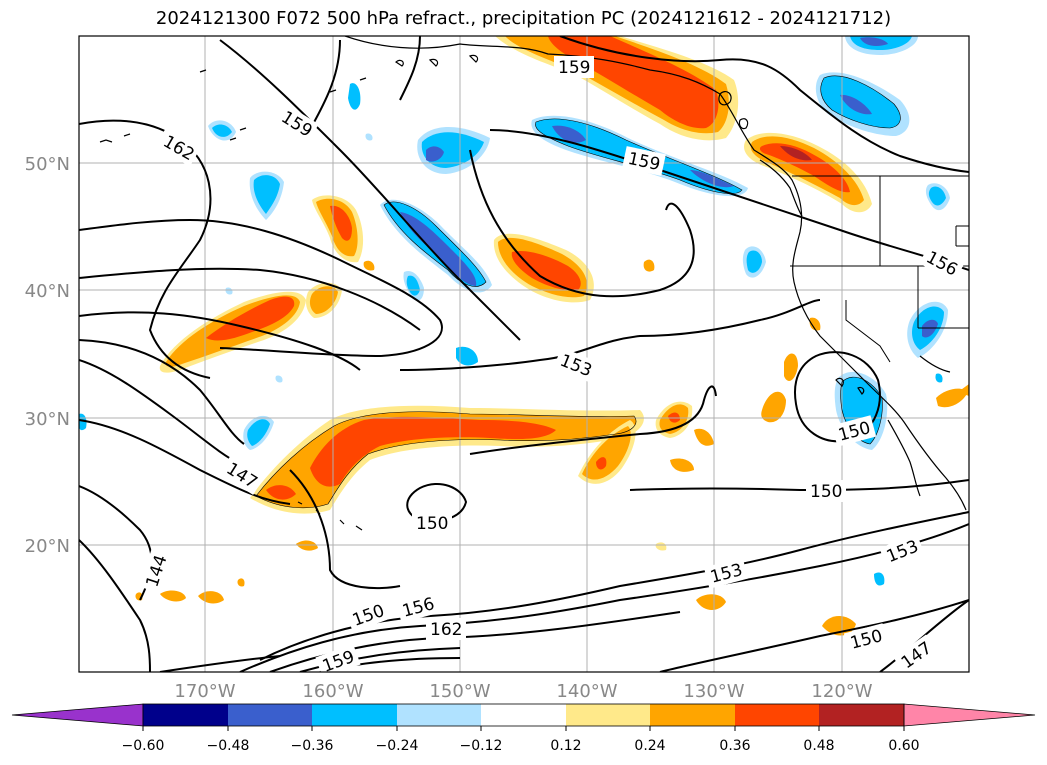 This screenshot has height=765, width=1047. I want to click on lon-labels: 170°W 160°W 150°W 140°W 130°W 120°W, so click(523, 691).